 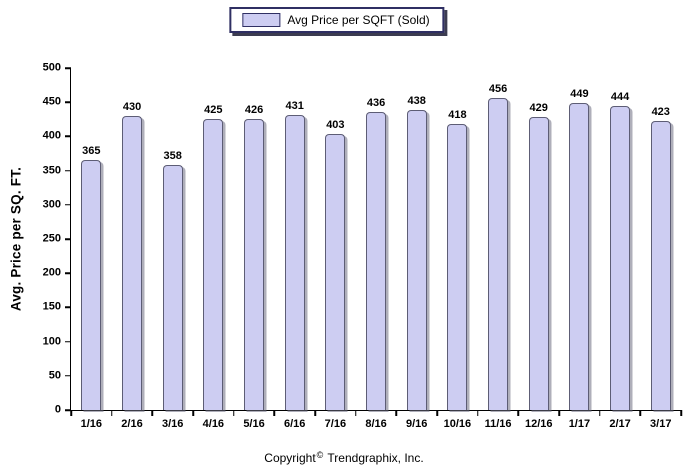 I want to click on bar-value-label: 430, so click(x=132, y=106).